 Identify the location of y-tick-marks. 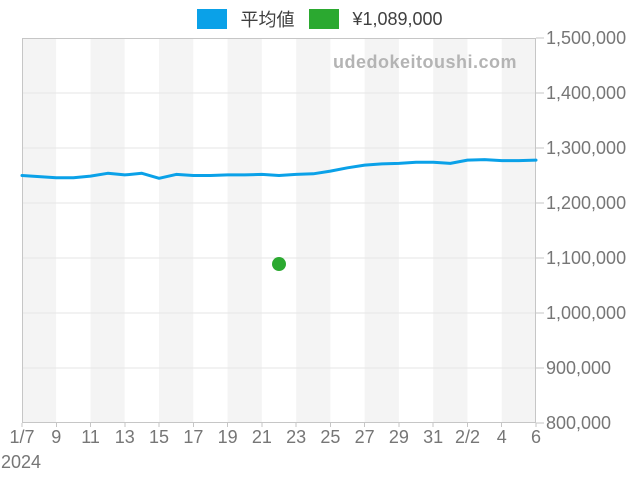
(540, 230).